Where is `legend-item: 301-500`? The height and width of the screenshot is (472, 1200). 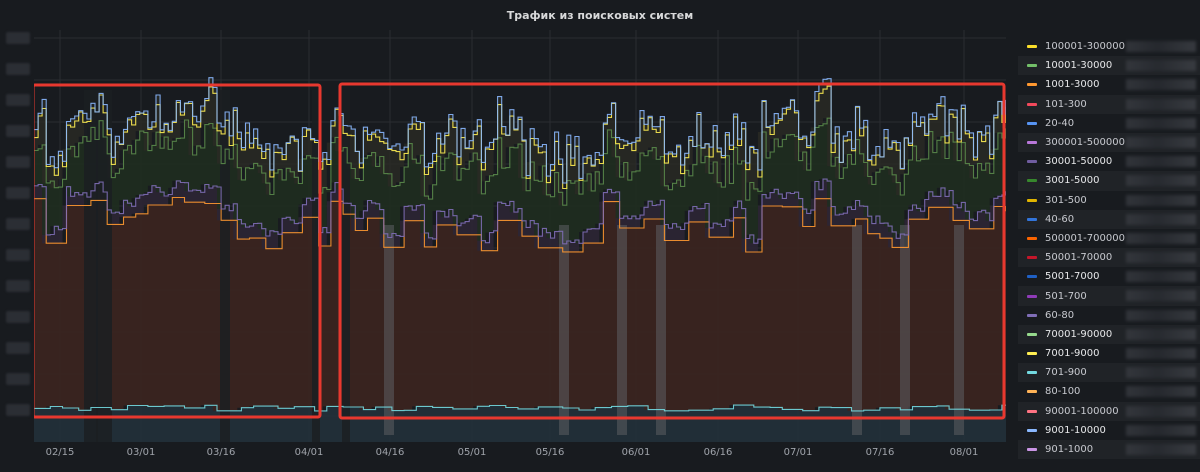 legend-item: 301-500 is located at coordinates (1109, 200).